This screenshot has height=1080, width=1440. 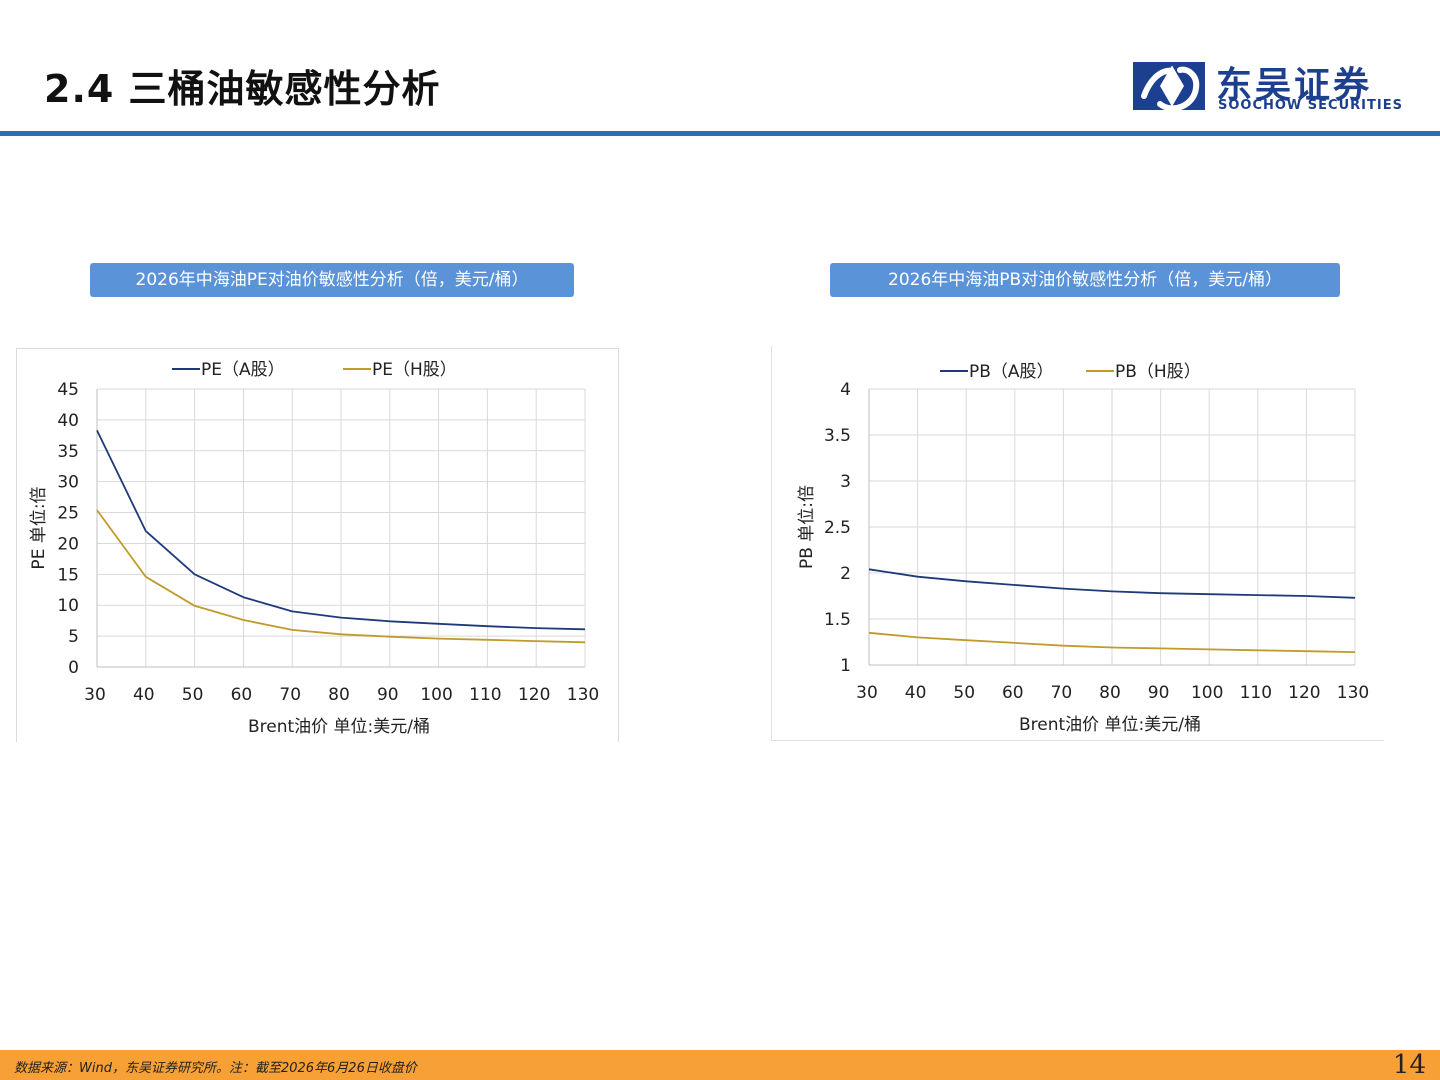 I want to click on y-tick-label: 3, so click(x=845, y=482).